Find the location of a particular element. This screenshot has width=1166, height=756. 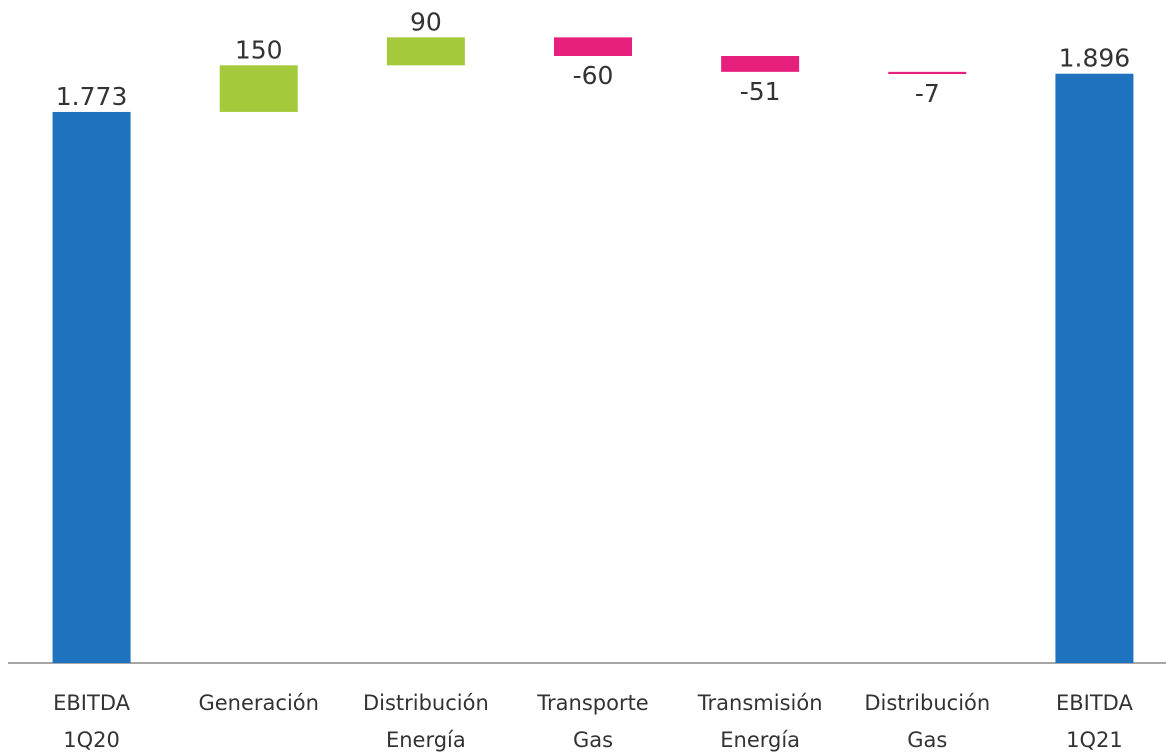

data-label: 1.896 is located at coordinates (1095, 58).